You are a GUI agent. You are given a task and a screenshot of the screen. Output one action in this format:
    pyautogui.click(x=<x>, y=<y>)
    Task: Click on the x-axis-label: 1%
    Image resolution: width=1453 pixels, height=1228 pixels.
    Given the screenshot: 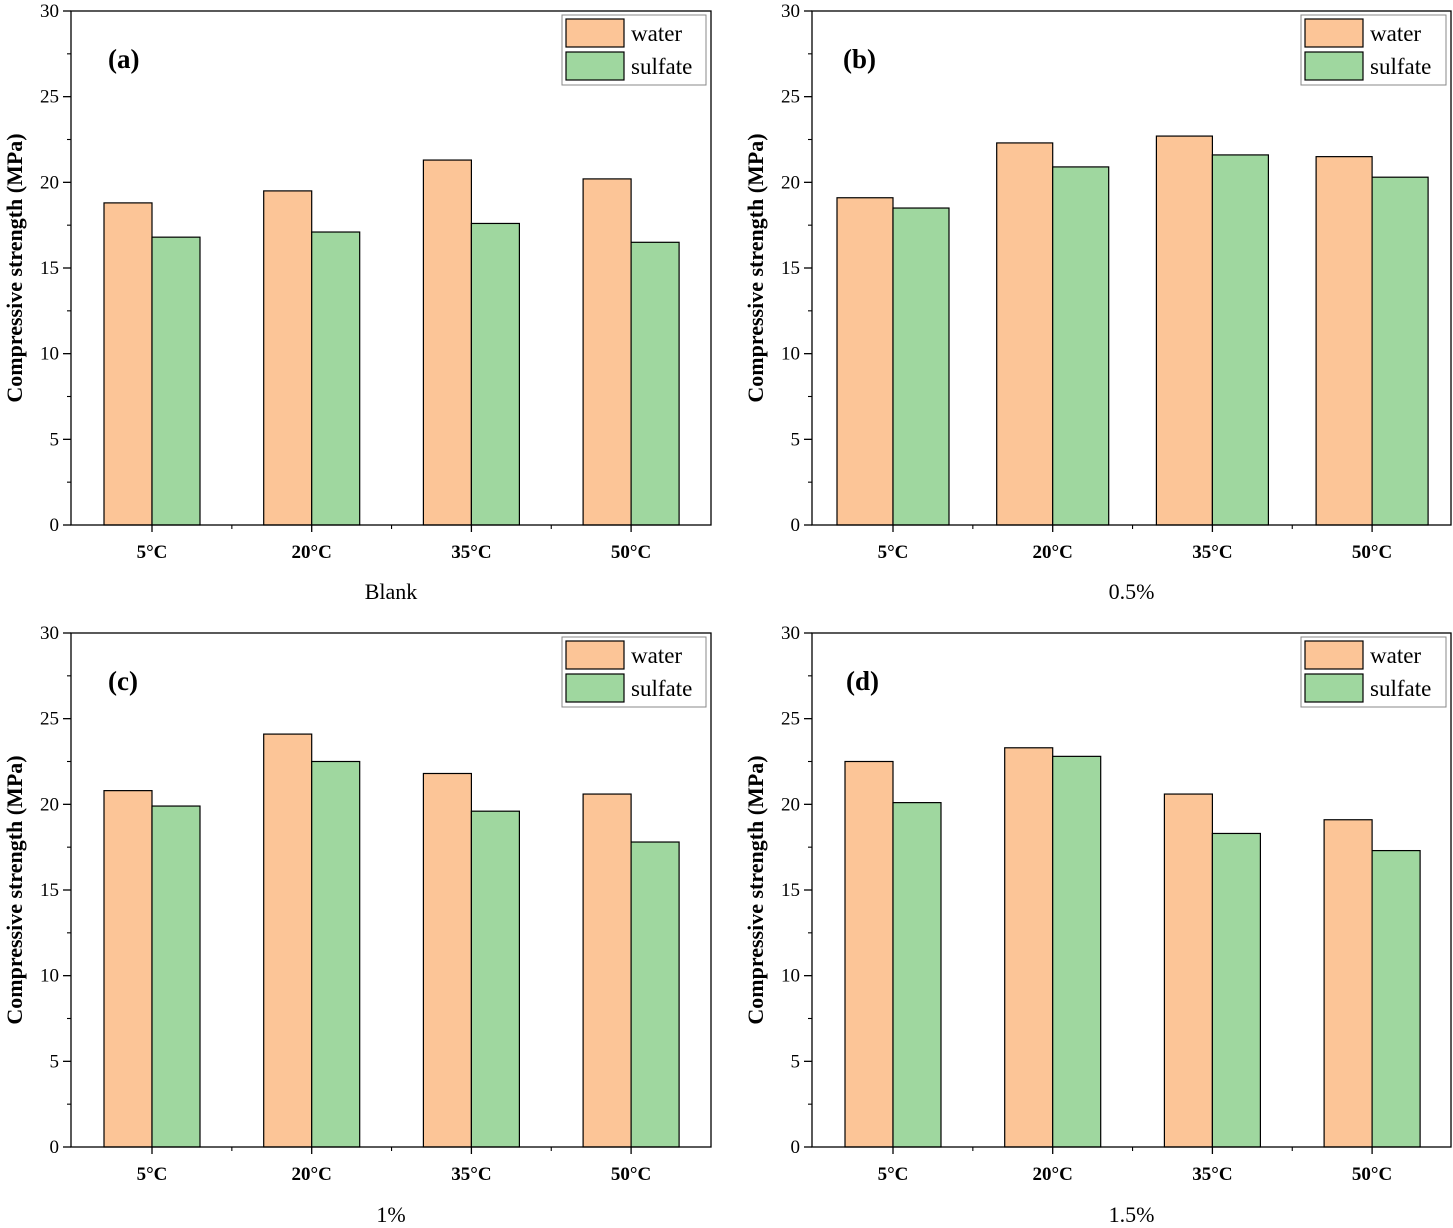 What is the action you would take?
    pyautogui.click(x=390, y=1214)
    